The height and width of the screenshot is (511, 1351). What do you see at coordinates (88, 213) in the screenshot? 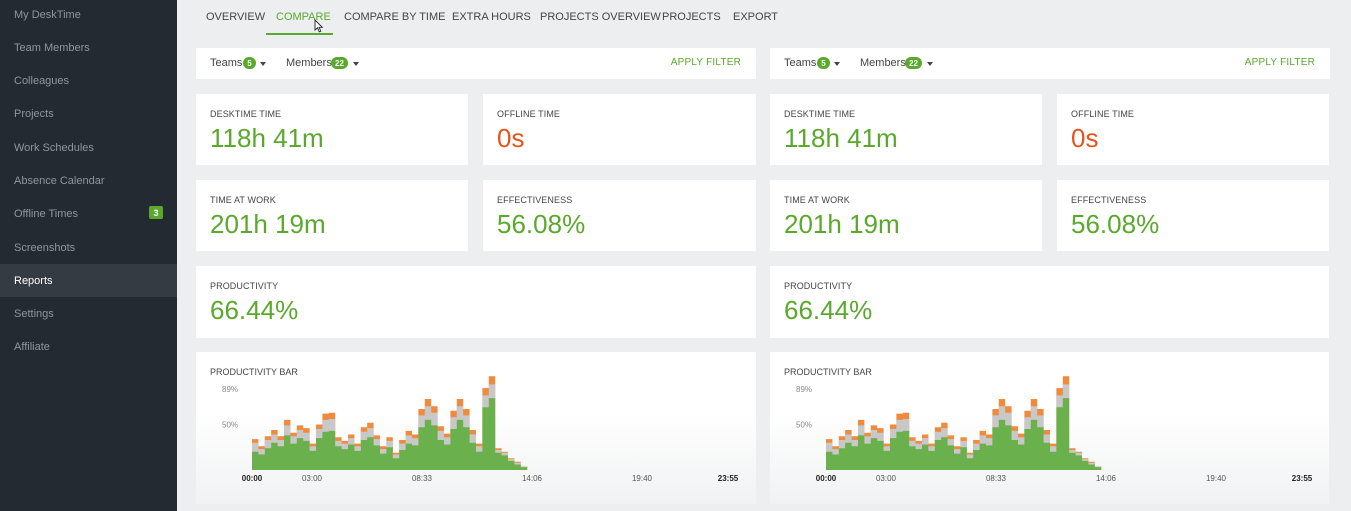
I see `sidebar-item-offline-times: Offline Times 3` at bounding box center [88, 213].